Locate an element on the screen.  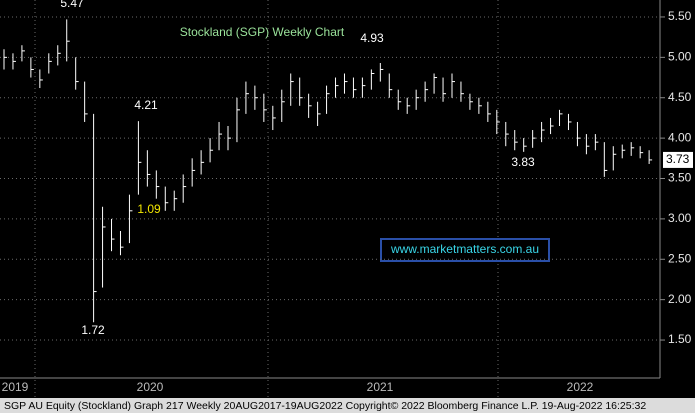
footer-band is located at coordinates (347, 405).